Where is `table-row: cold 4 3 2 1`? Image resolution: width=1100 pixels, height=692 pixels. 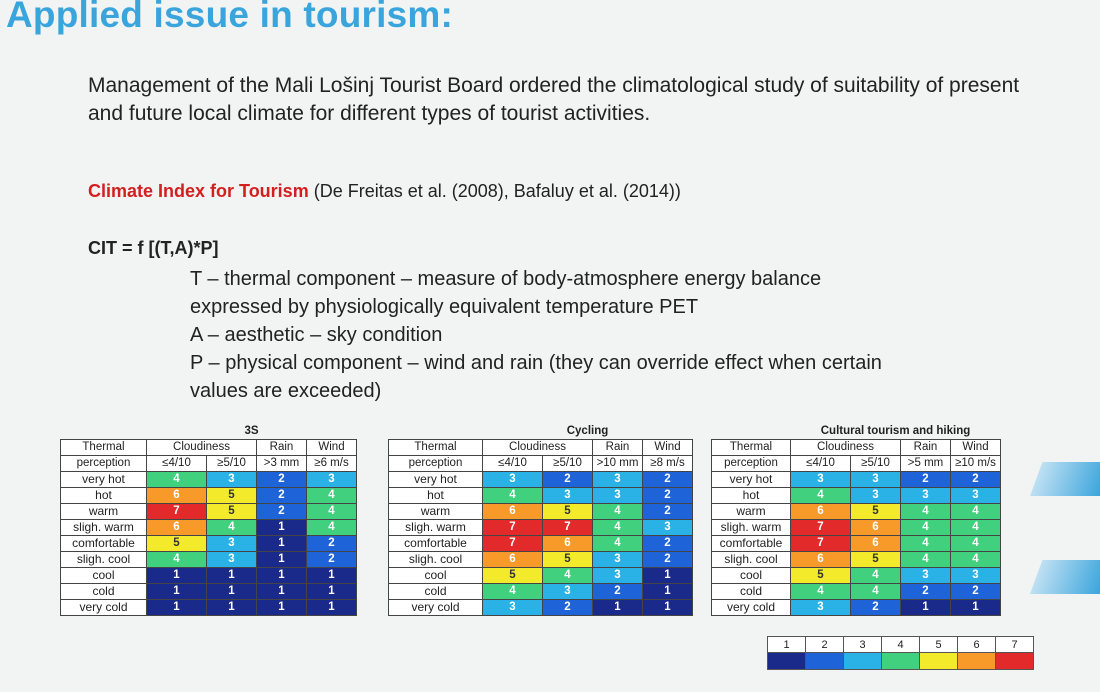
table-row: cold 4 3 2 1 is located at coordinates (540, 591).